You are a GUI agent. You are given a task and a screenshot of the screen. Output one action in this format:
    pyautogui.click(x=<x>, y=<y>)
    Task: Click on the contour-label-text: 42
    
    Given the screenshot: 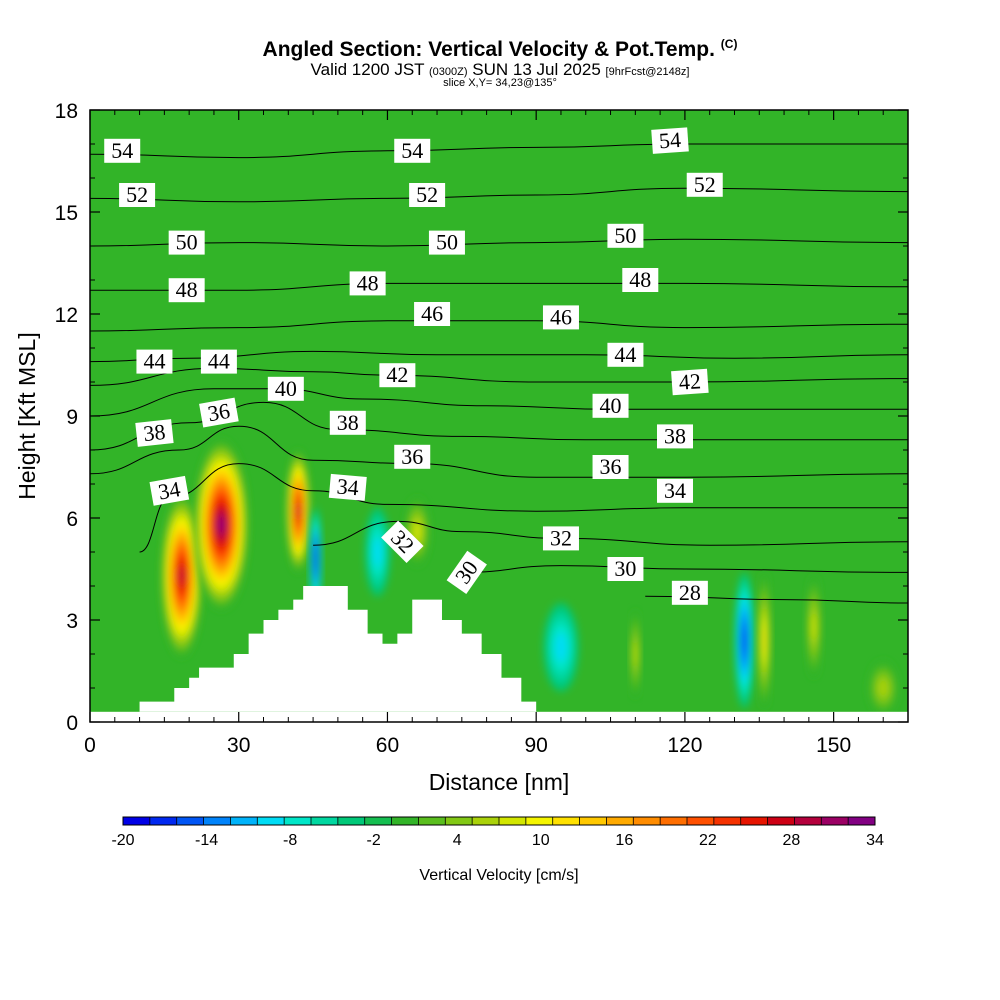 What is the action you would take?
    pyautogui.click(x=397, y=374)
    